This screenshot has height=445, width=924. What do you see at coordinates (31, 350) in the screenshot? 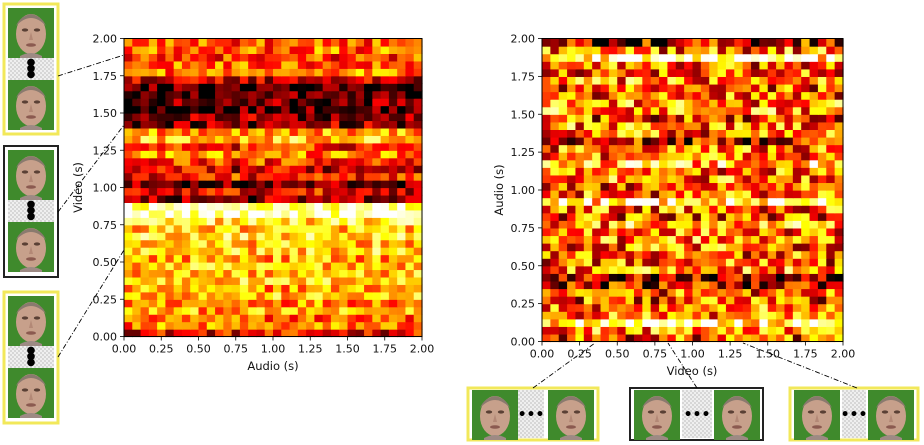
I see `ellipsis-dots: ●` at bounding box center [31, 350].